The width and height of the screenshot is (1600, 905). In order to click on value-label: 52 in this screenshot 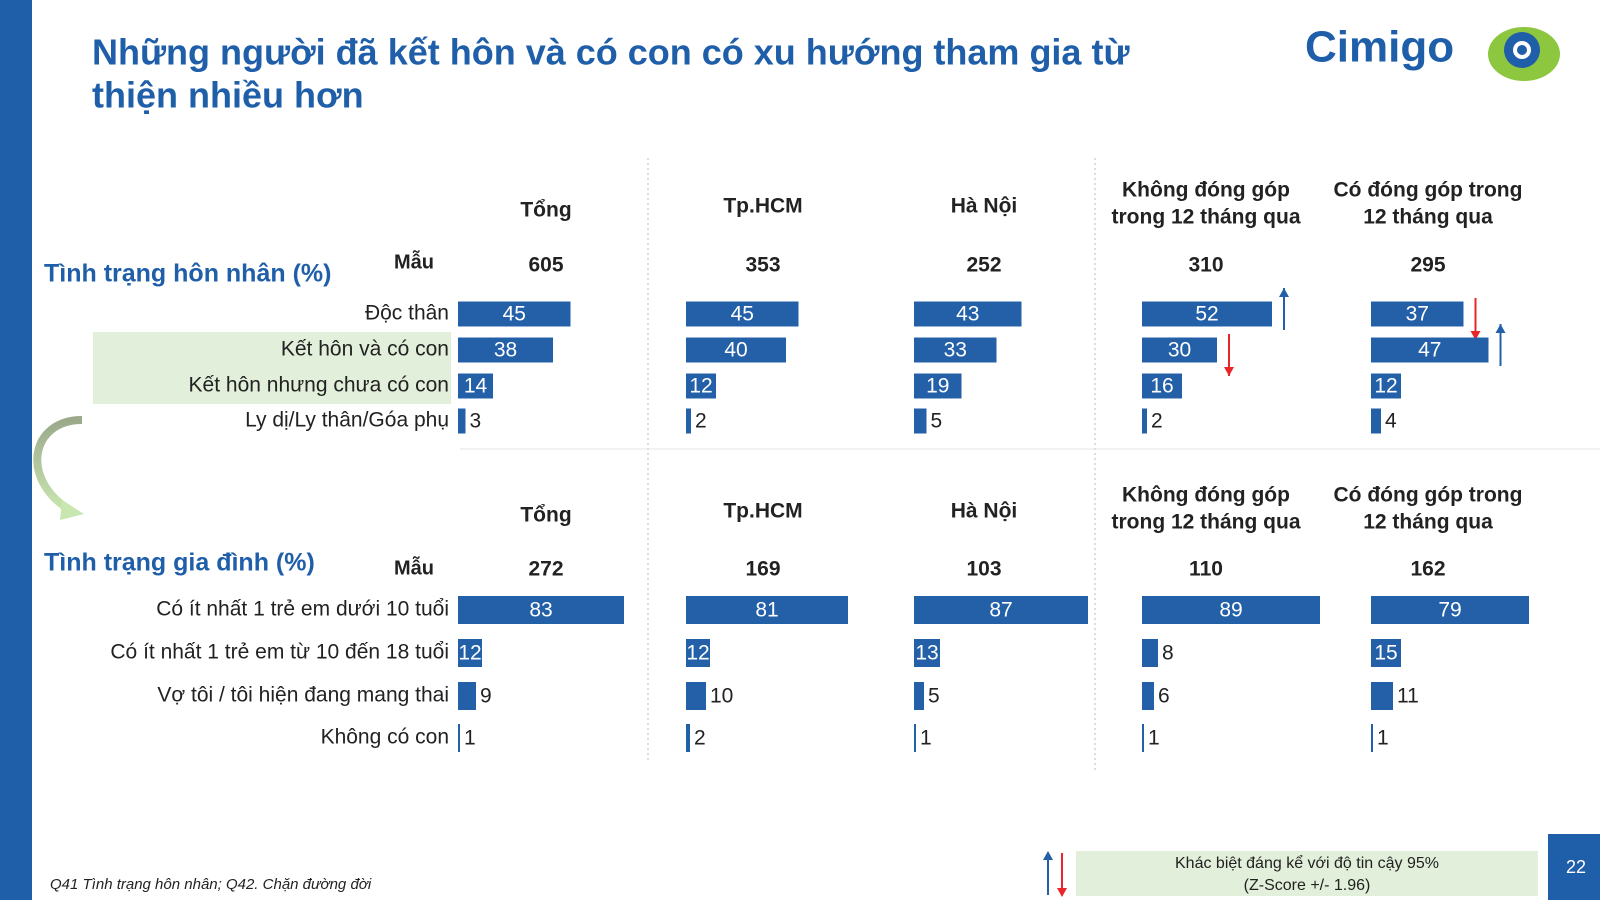, I will do `click(1206, 314)`.